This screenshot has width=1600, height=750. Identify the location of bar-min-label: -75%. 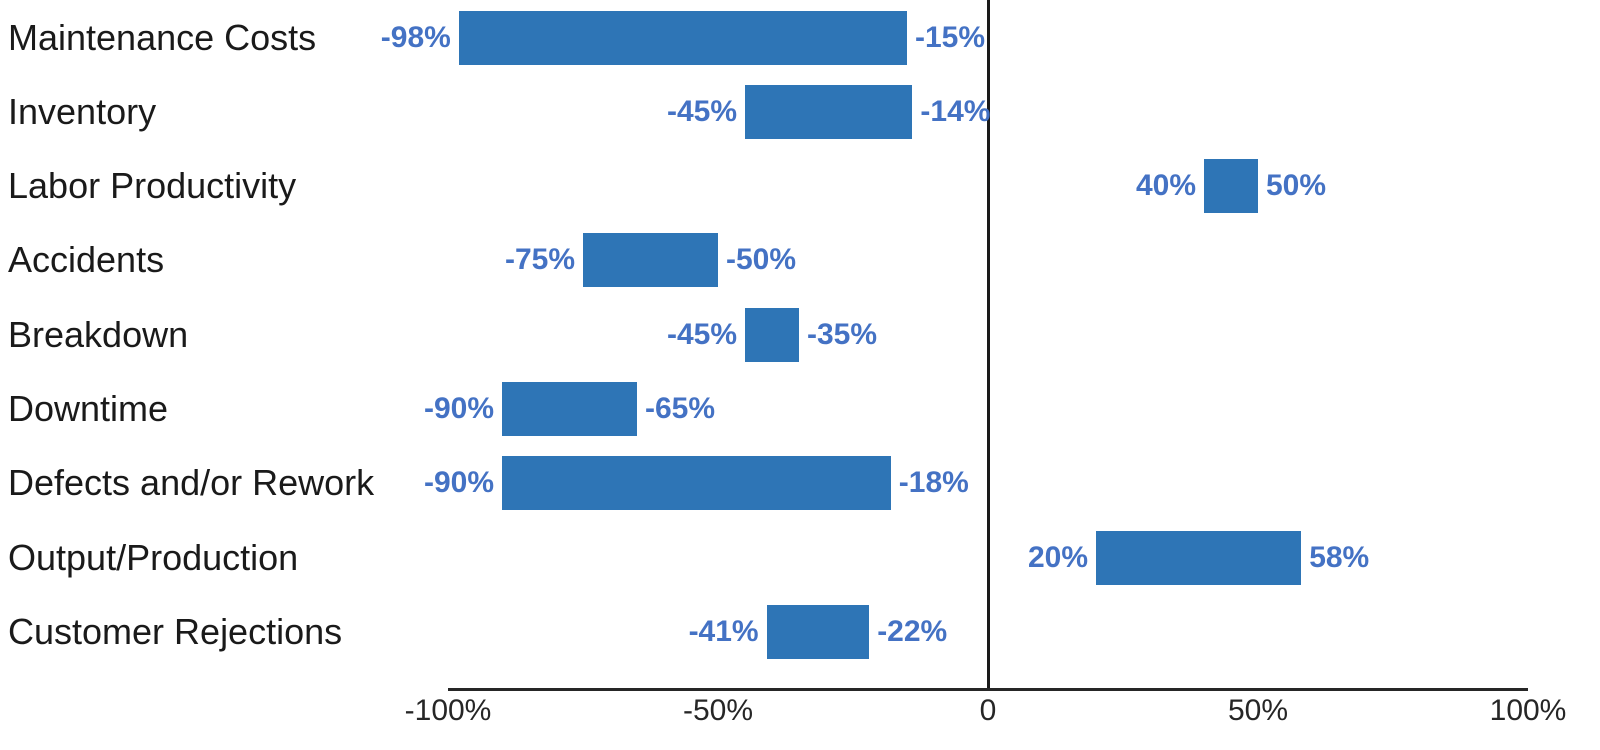
(539, 260).